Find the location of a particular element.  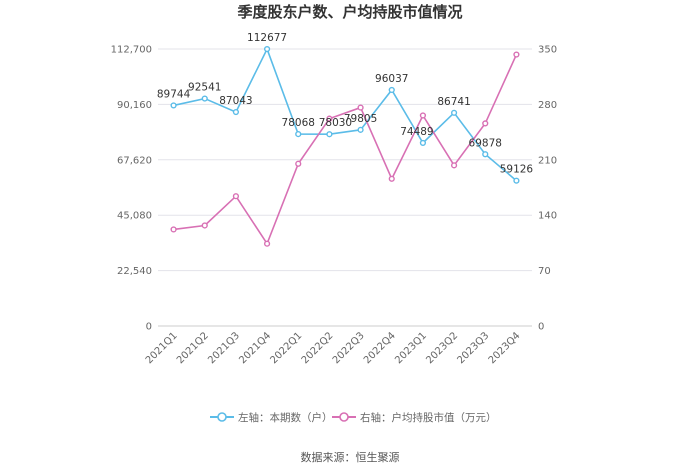

x-tick-label: 2023Q3 is located at coordinates (474, 348).